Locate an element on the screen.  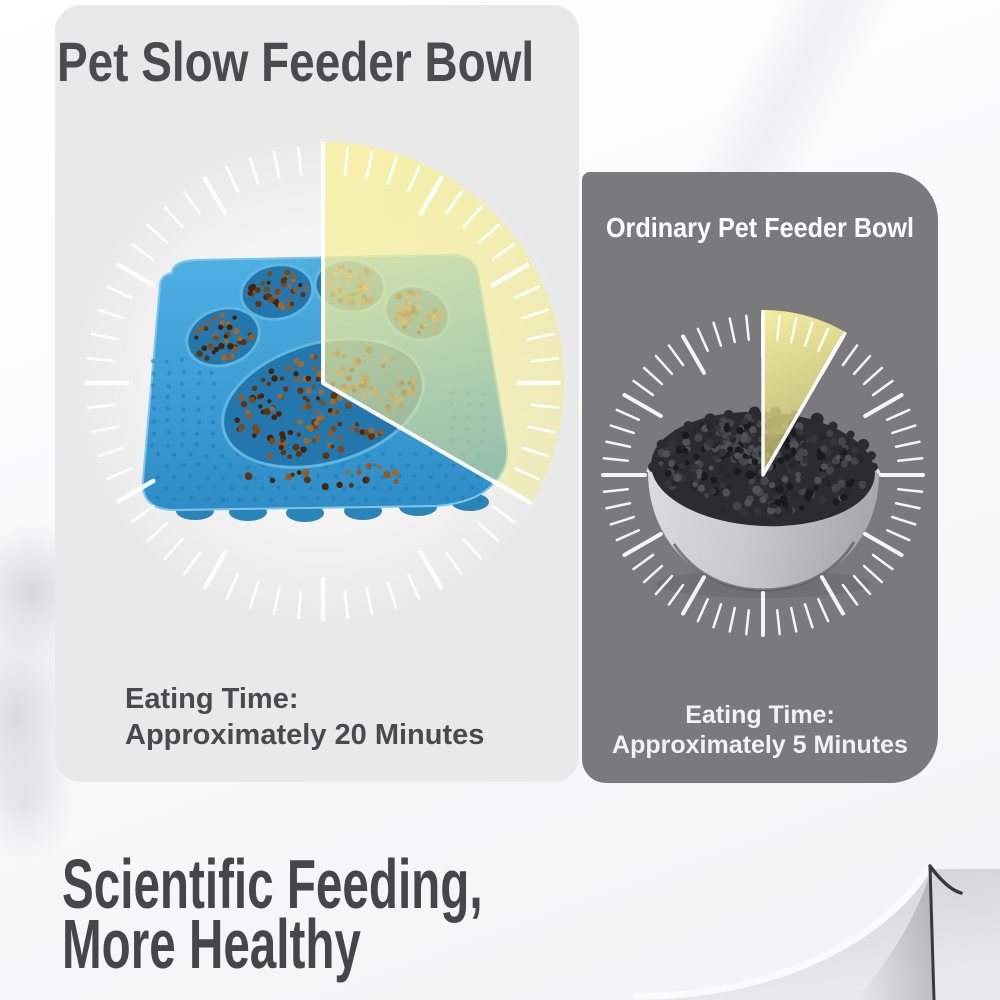
wire-shadow is located at coordinates (894, 934).